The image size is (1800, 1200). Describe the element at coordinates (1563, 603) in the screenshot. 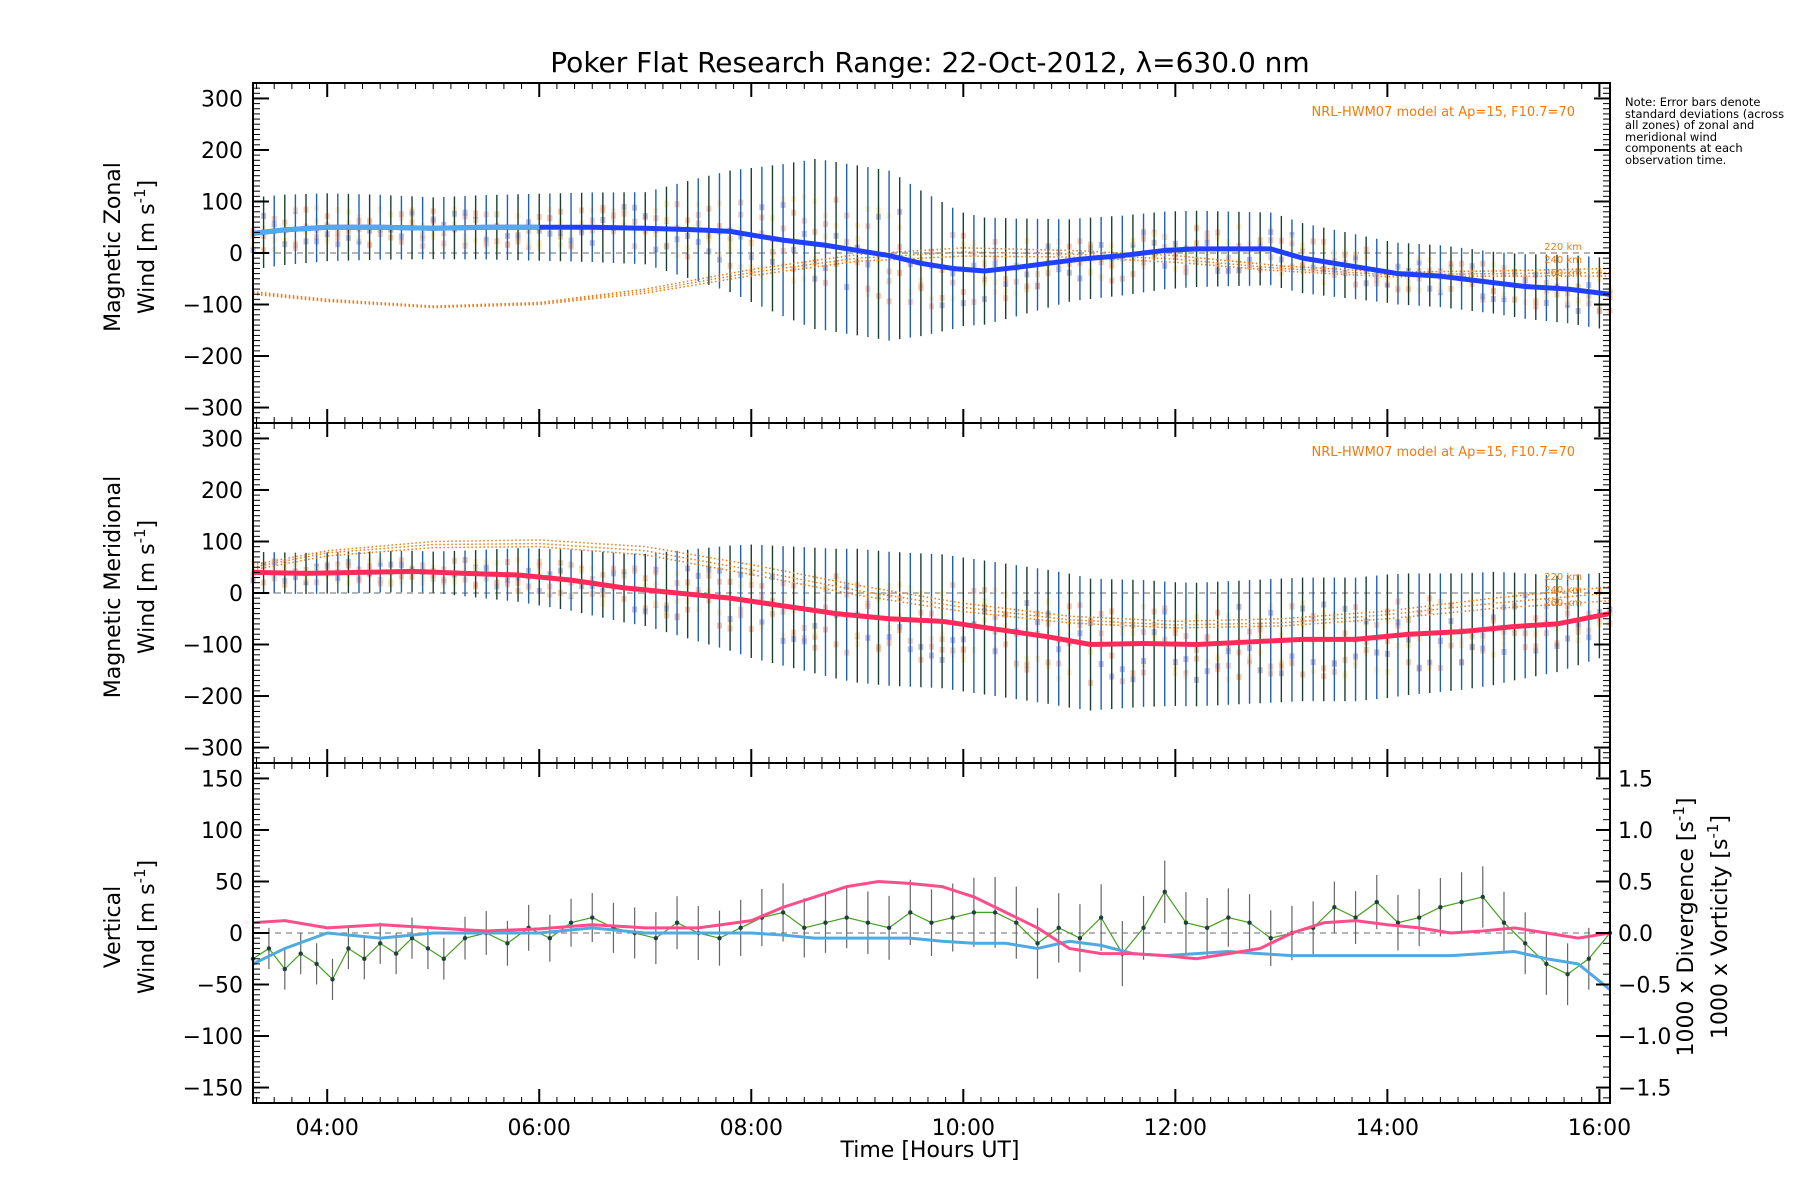

I see `meridional-altitude-label: 260 km` at that location.